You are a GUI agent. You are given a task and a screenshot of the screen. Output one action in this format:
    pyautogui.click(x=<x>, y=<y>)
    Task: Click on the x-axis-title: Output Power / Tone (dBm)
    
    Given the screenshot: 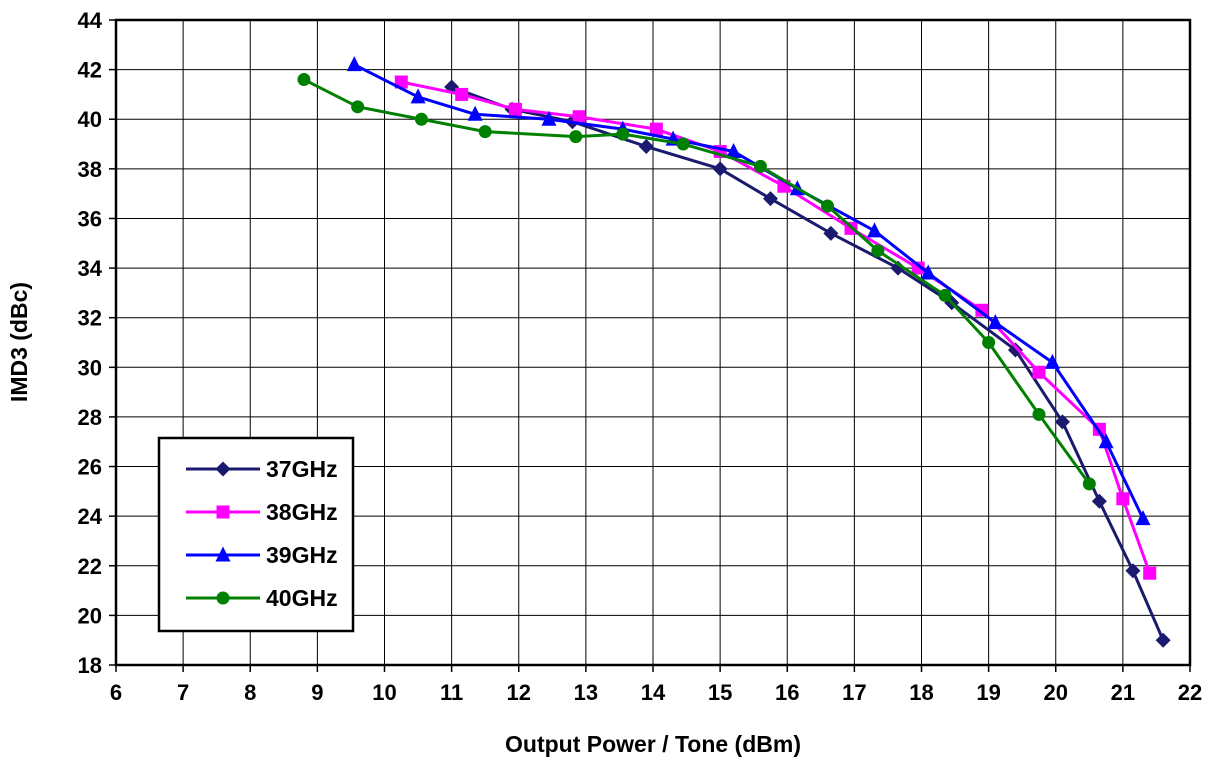 What is the action you would take?
    pyautogui.click(x=653, y=744)
    